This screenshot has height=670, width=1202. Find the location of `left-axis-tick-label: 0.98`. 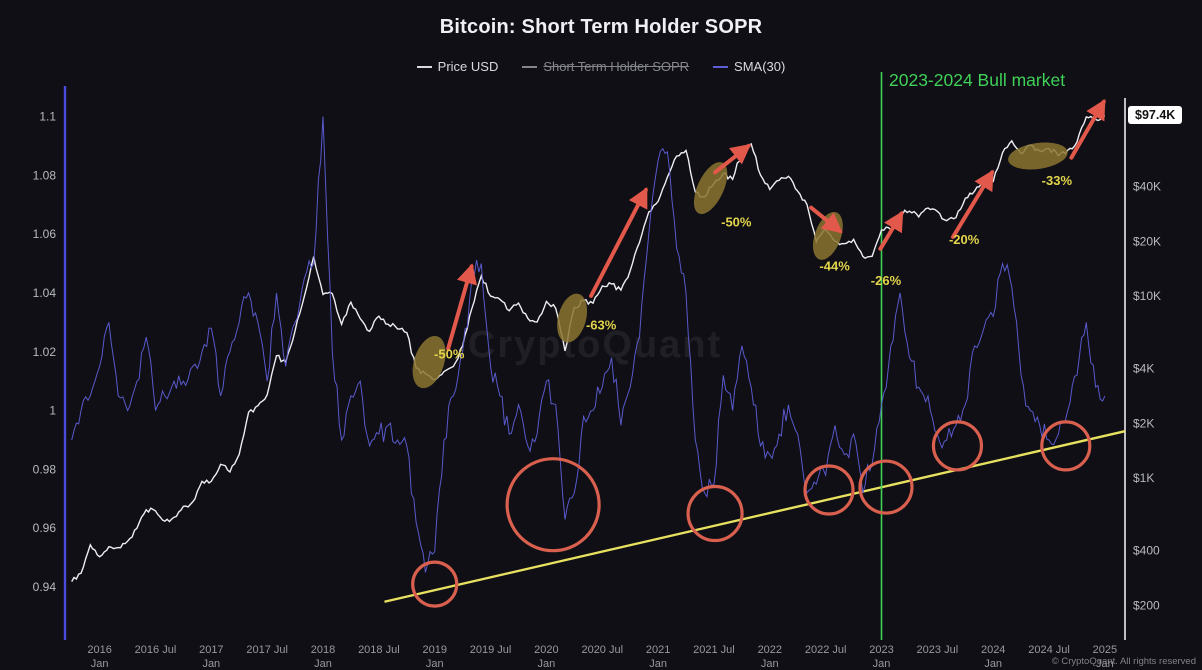

left-axis-tick-label: 0.98 is located at coordinates (45, 469).